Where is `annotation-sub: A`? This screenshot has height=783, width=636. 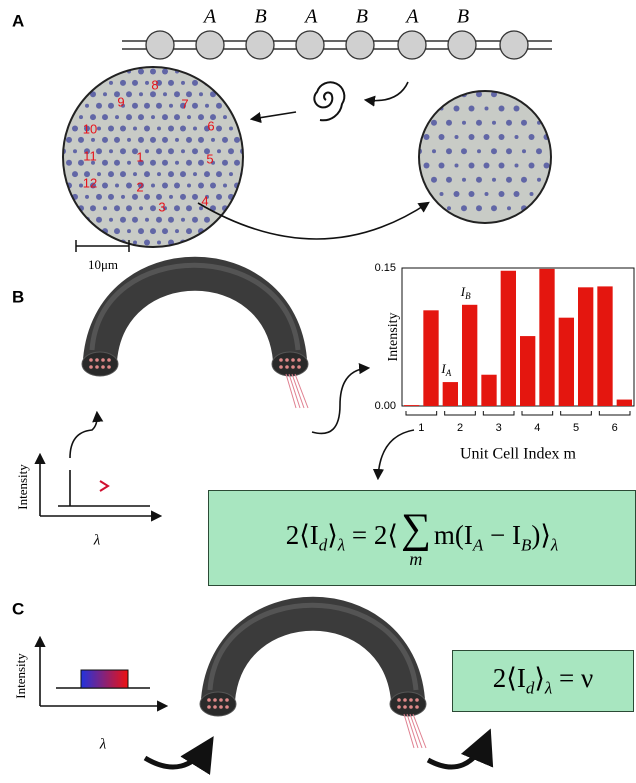
annotation-sub: A is located at coordinates (448, 373).